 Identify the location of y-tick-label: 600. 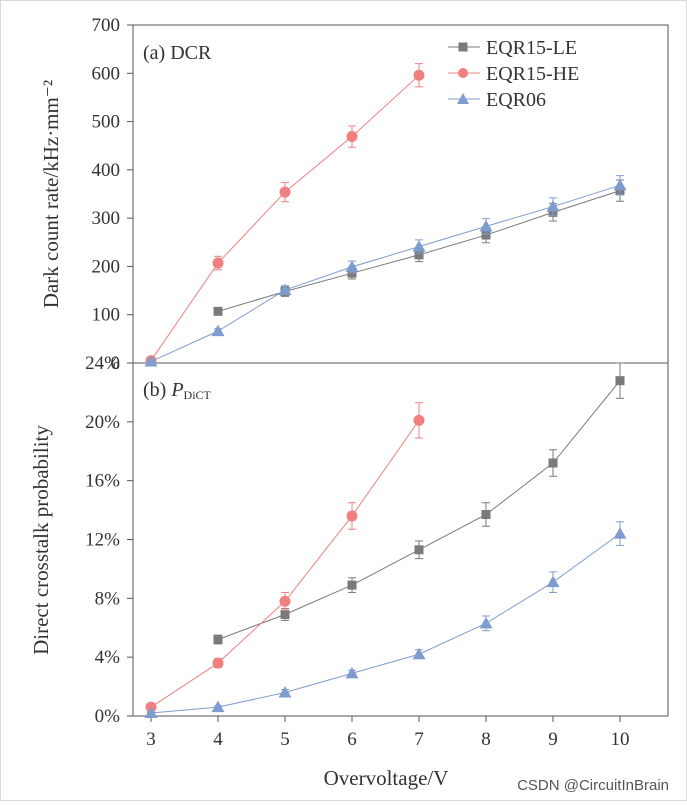
(106, 73).